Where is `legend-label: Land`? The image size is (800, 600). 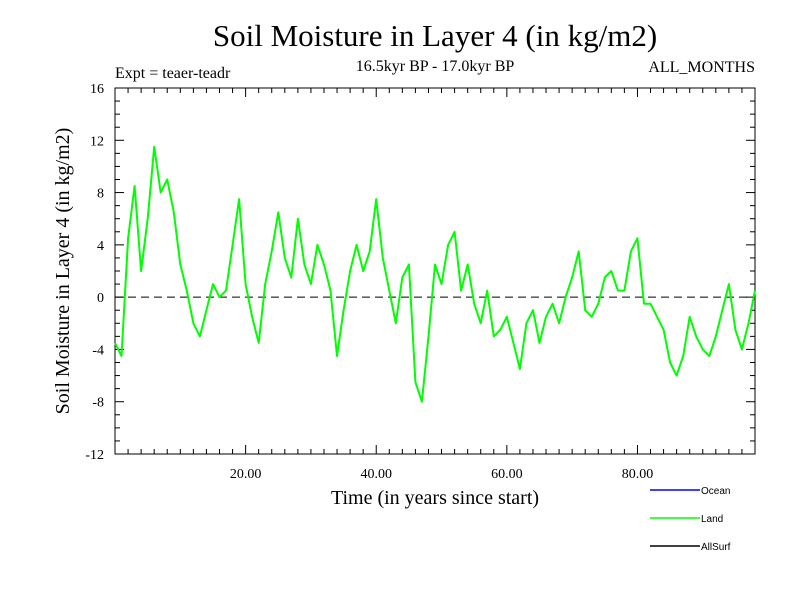
legend-label: Land is located at coordinates (712, 519).